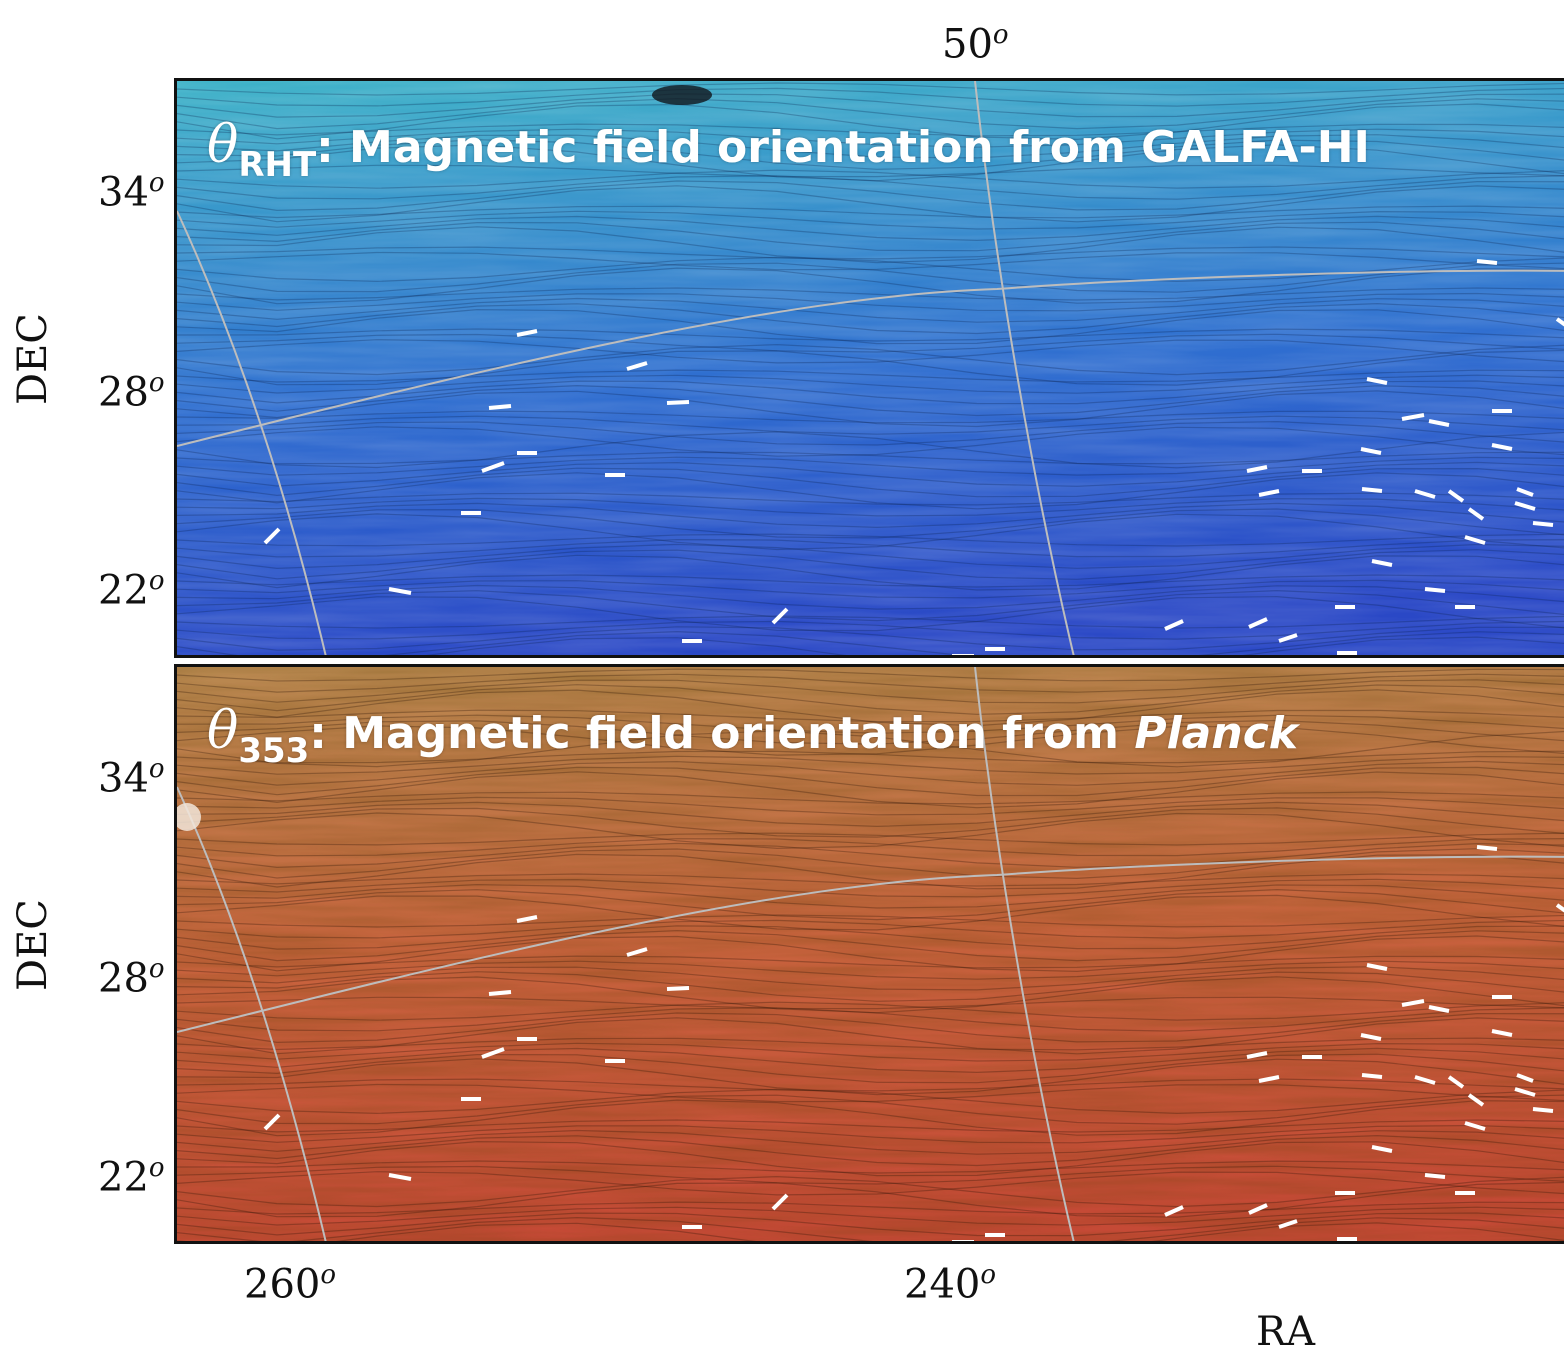 Image resolution: width=1564 pixels, height=1364 pixels. I want to click on planck-ra-gridline-mid, so click(1024, 954).